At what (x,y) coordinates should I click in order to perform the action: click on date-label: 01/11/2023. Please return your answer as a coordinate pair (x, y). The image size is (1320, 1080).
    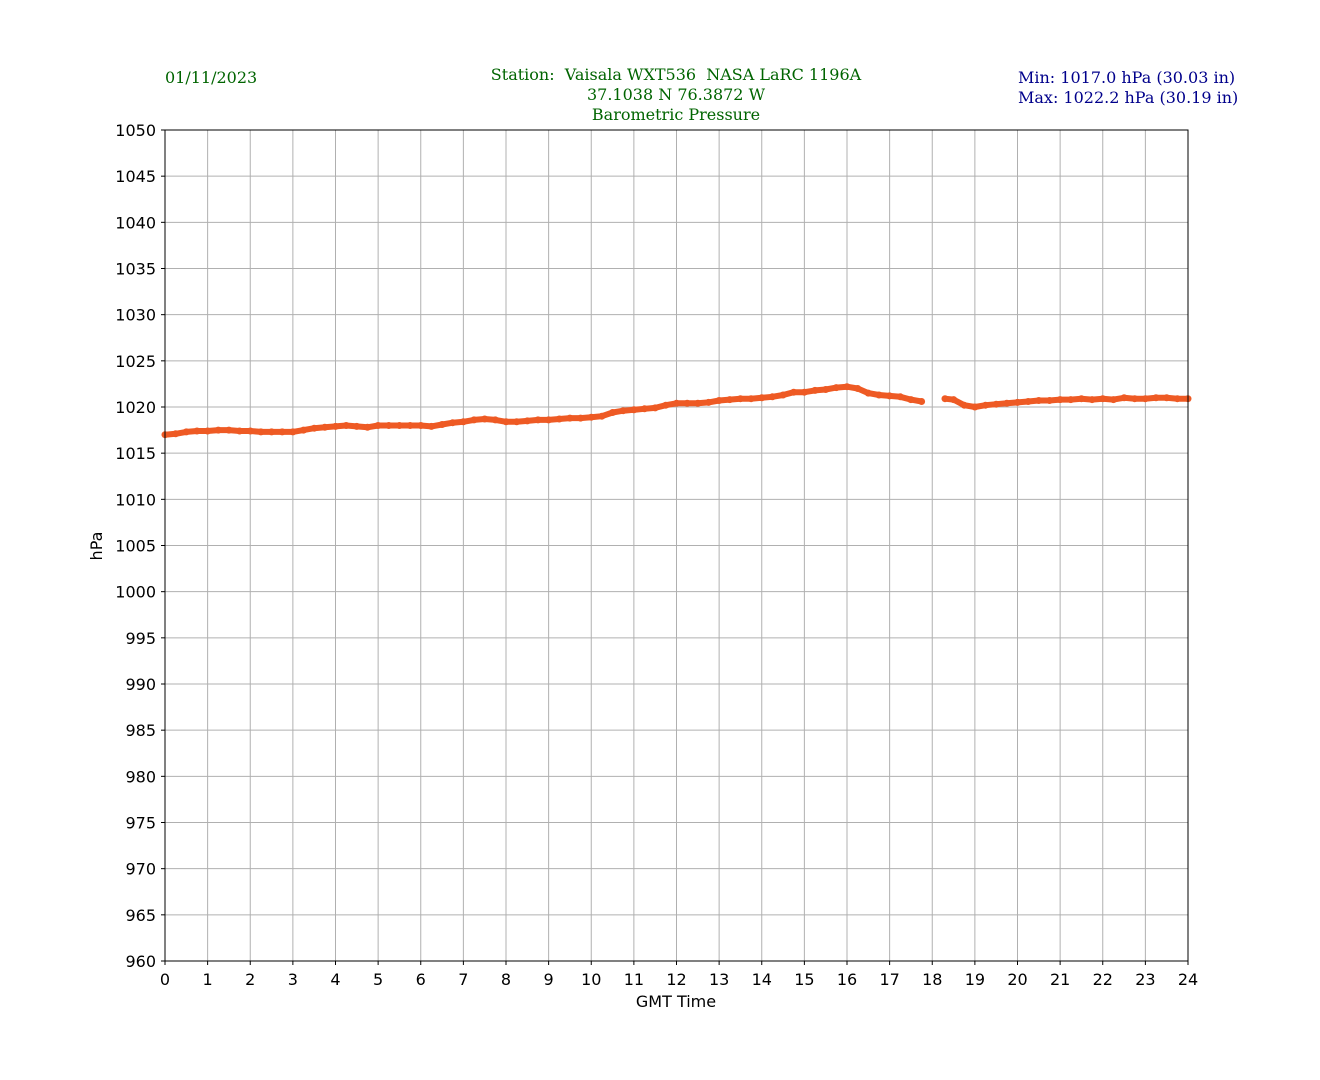
    Looking at the image, I should click on (211, 77).